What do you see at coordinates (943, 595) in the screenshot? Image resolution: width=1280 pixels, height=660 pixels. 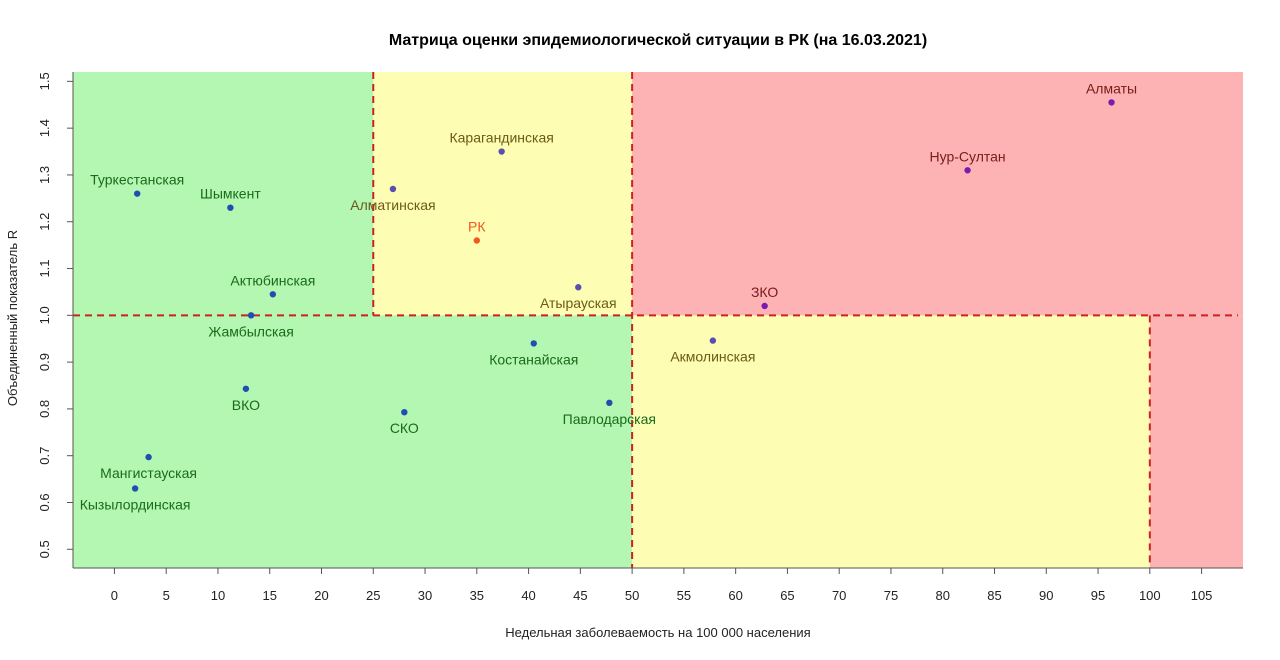 I see `x-tick-label: 80` at bounding box center [943, 595].